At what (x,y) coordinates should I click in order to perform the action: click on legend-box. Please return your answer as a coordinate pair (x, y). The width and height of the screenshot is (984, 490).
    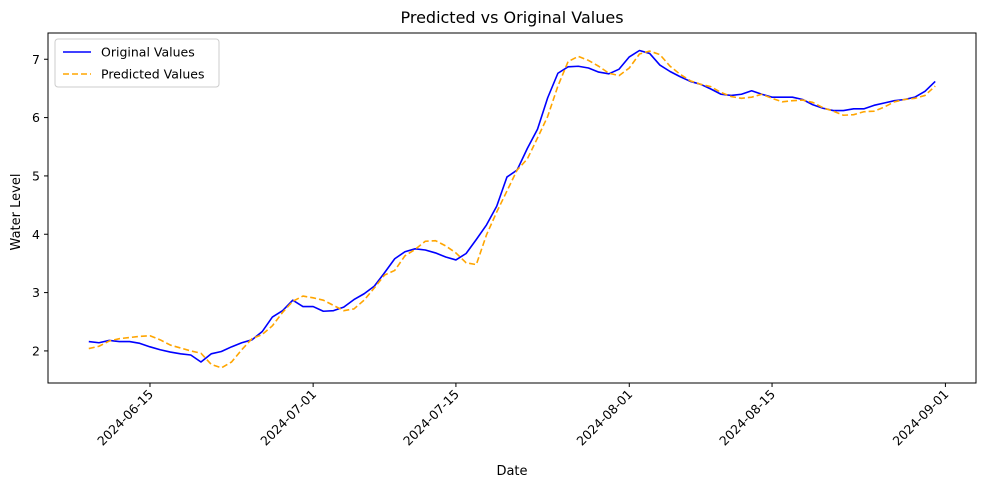
    Looking at the image, I should click on (137, 63).